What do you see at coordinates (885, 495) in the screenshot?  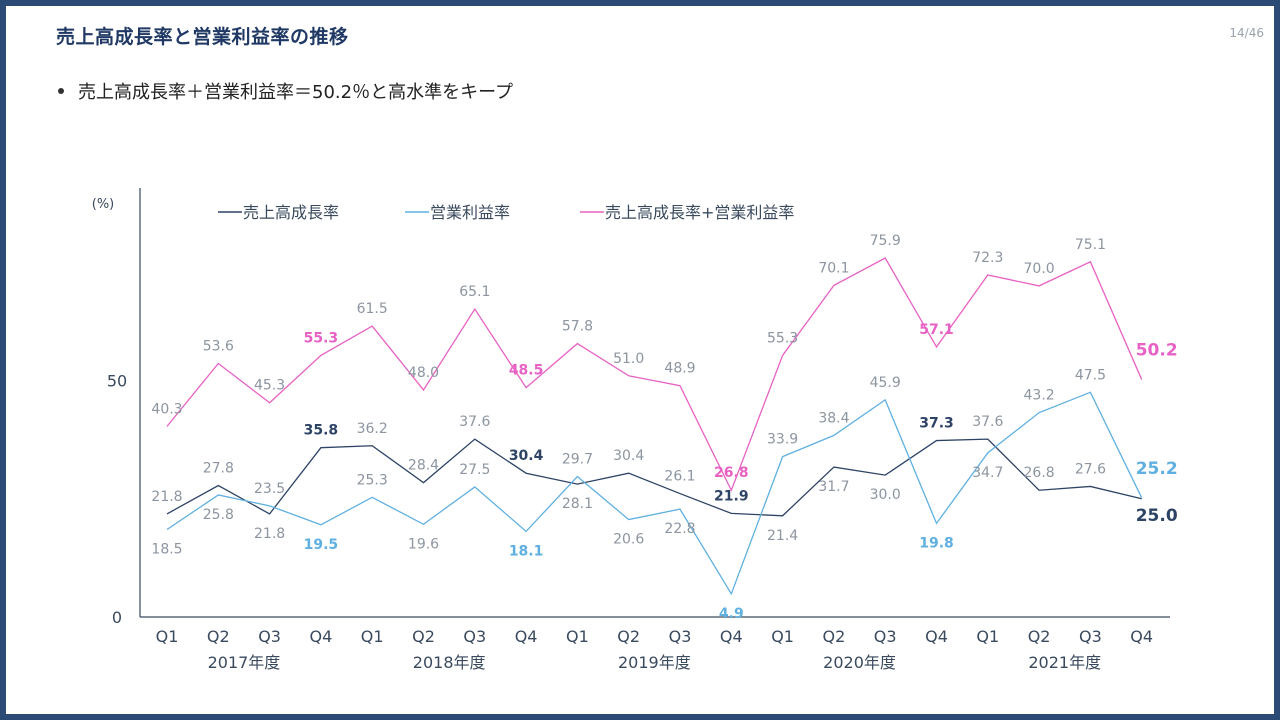 I see `data-label-revenue: 30.0` at bounding box center [885, 495].